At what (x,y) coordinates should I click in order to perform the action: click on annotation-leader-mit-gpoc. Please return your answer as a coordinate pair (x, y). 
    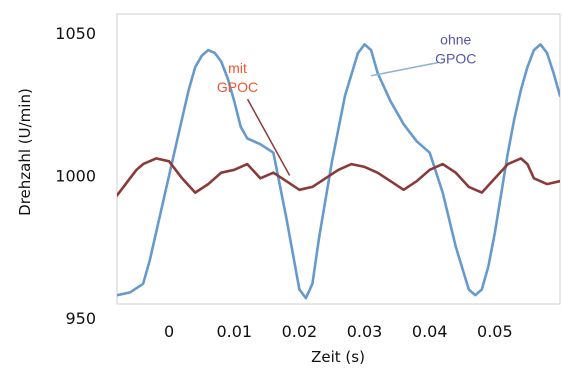
    Looking at the image, I should click on (268, 137).